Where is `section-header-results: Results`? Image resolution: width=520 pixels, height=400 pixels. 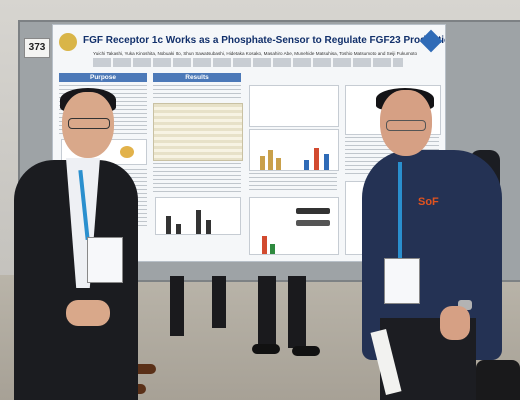
section-header-results: Results is located at coordinates (197, 77).